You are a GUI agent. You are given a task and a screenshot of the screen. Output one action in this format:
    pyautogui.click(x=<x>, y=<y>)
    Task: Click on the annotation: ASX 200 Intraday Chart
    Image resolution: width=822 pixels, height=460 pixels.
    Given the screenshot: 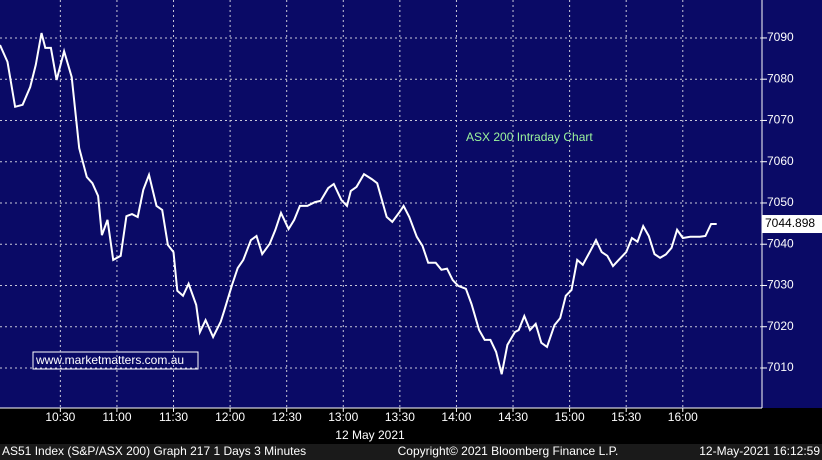 What is the action you would take?
    pyautogui.click(x=529, y=137)
    